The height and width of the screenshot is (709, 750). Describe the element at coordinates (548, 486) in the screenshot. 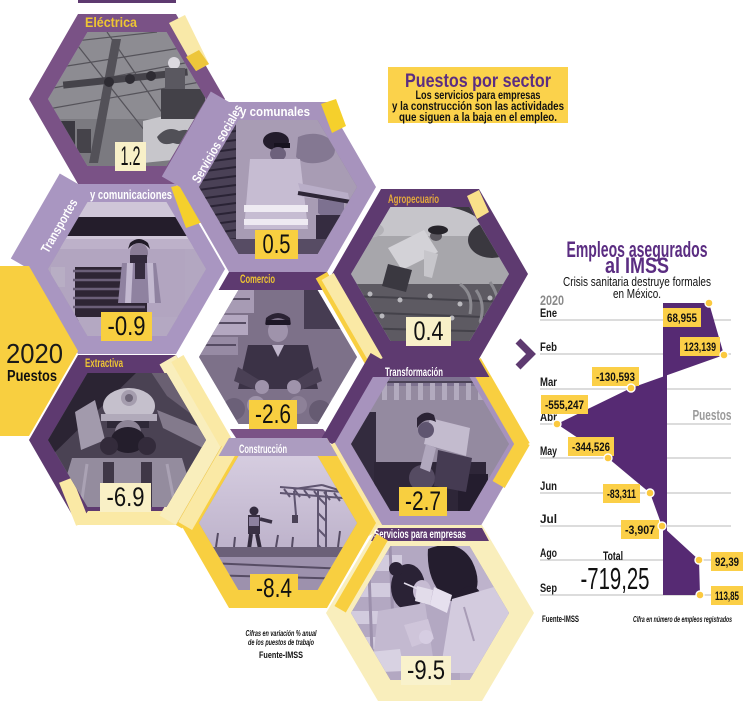

I see `svg-text: Jun` at that location.